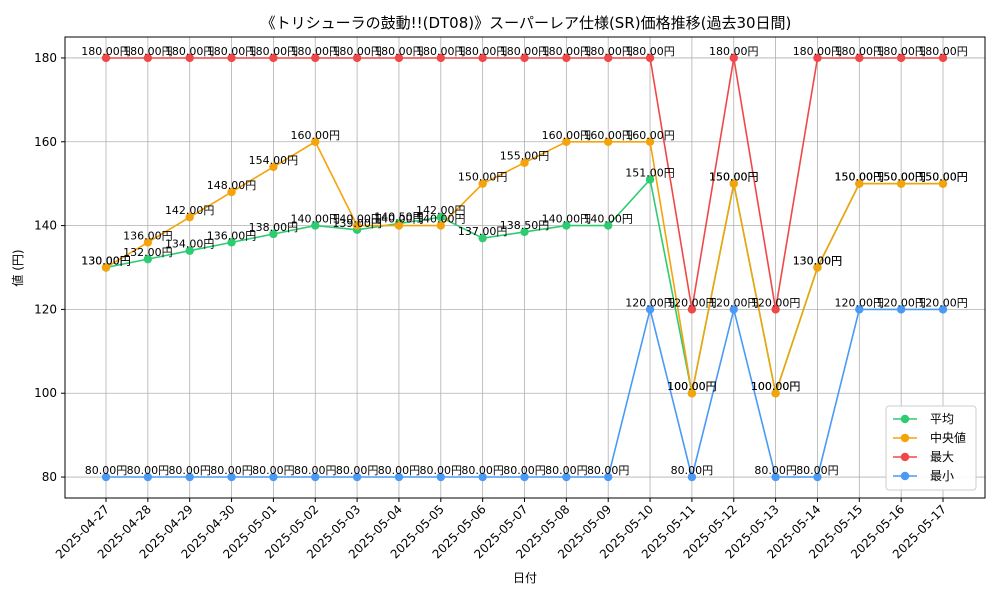  Describe the element at coordinates (567, 135) in the screenshot. I see `data-label: 160.00円` at that location.